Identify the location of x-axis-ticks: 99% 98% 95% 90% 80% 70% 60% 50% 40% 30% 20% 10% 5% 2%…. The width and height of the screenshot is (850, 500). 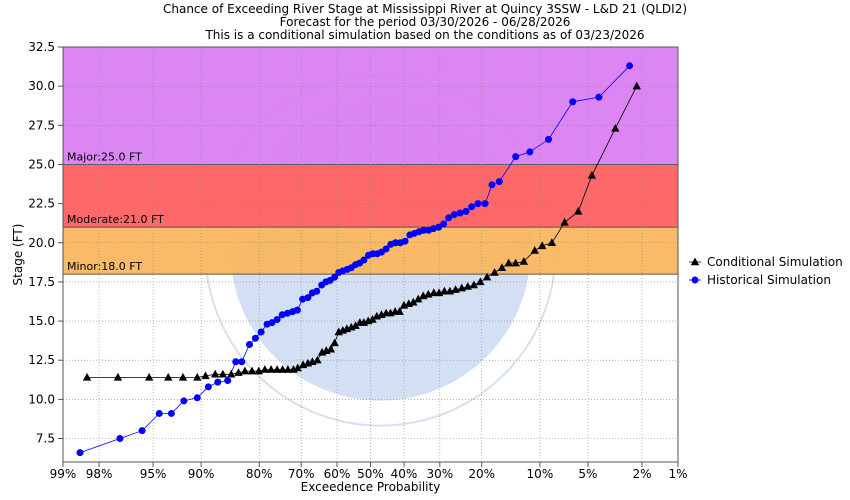
(369, 471).